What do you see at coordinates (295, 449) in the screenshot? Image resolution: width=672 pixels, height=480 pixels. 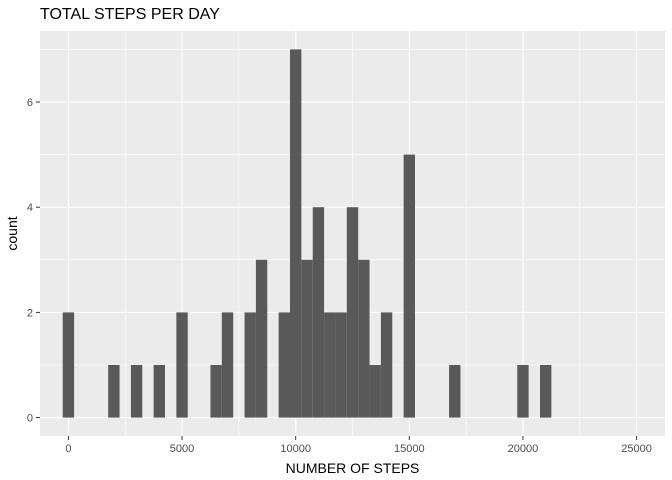 I see `x-tick-label: 10000` at bounding box center [295, 449].